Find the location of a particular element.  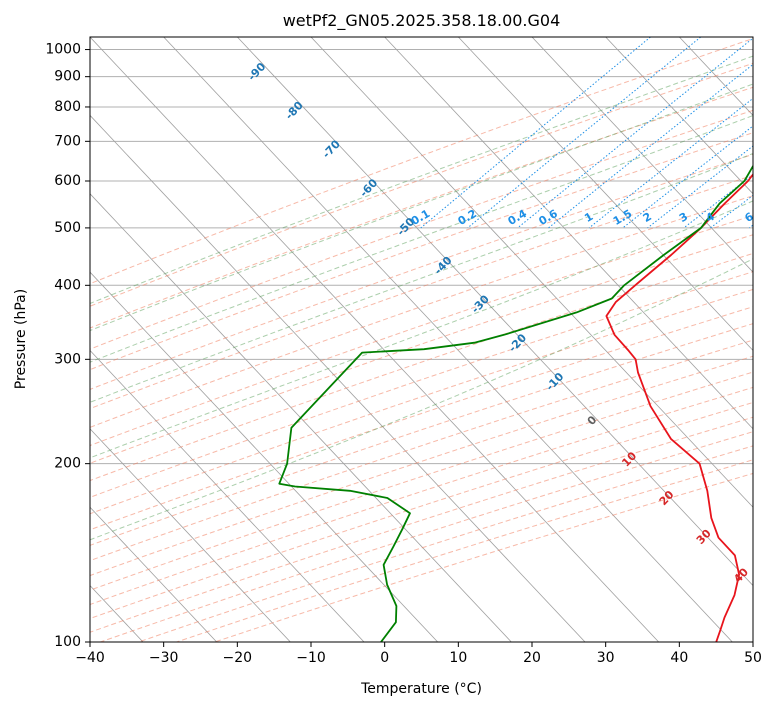

chart-title: wetPf2_GN05.2025.358.18.00.G04 is located at coordinates (422, 21).